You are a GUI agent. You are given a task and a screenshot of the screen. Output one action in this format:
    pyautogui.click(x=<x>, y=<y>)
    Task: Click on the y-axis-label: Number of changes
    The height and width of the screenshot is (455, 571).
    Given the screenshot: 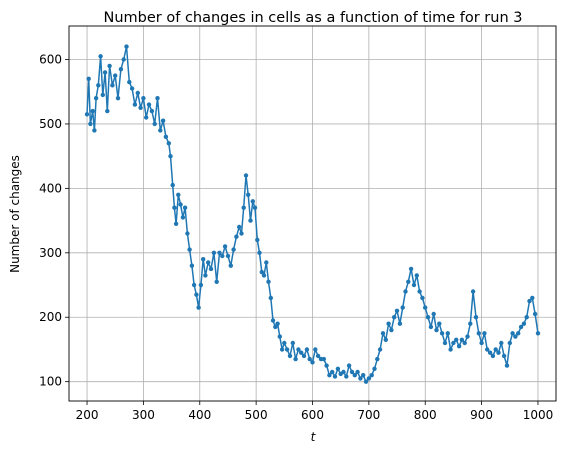 What is the action you would take?
    pyautogui.click(x=15, y=214)
    